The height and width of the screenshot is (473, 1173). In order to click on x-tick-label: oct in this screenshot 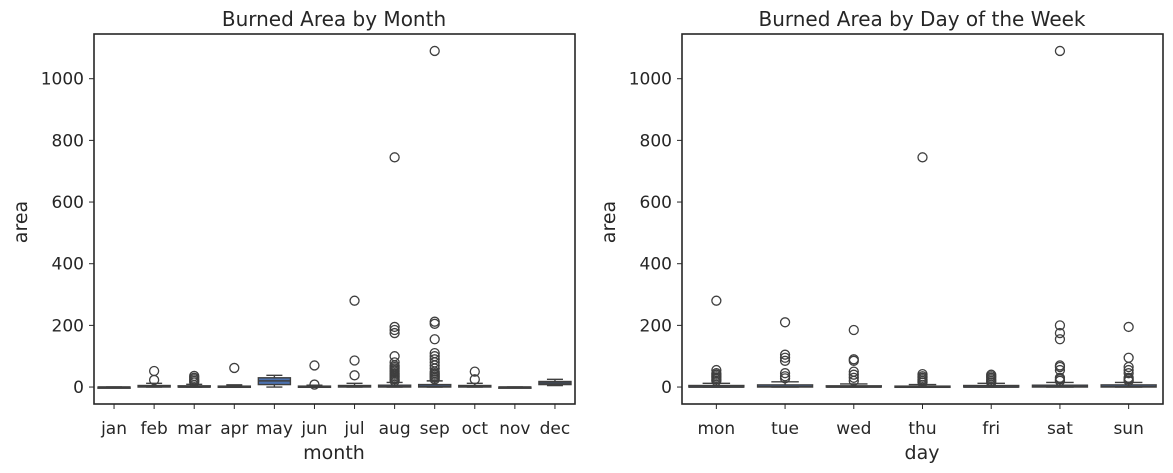, I will do `click(475, 429)`.